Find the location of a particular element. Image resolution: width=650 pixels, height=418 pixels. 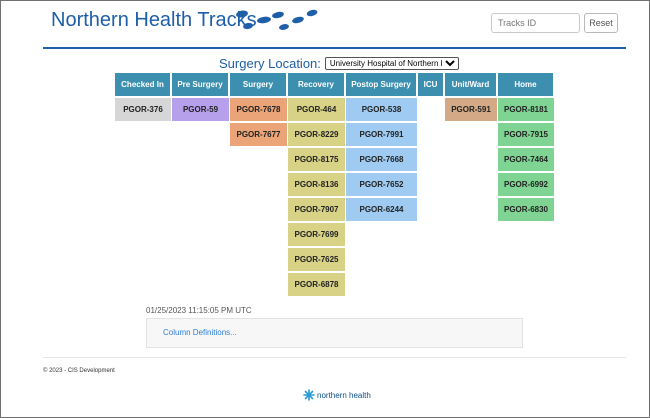

patient-card: PGOR-6992 is located at coordinates (526, 184).